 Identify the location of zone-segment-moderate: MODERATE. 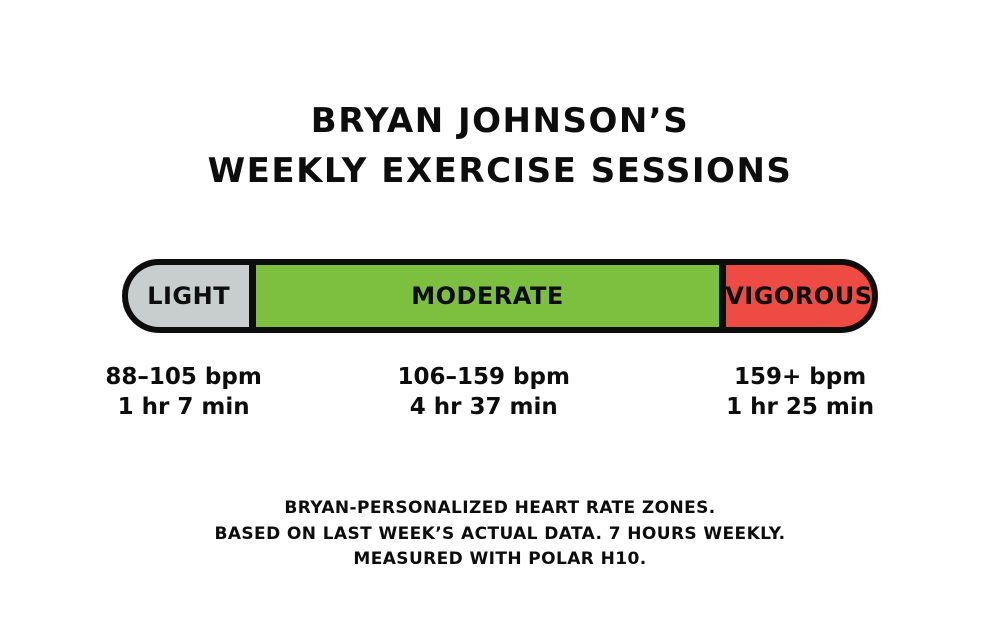
(484, 296).